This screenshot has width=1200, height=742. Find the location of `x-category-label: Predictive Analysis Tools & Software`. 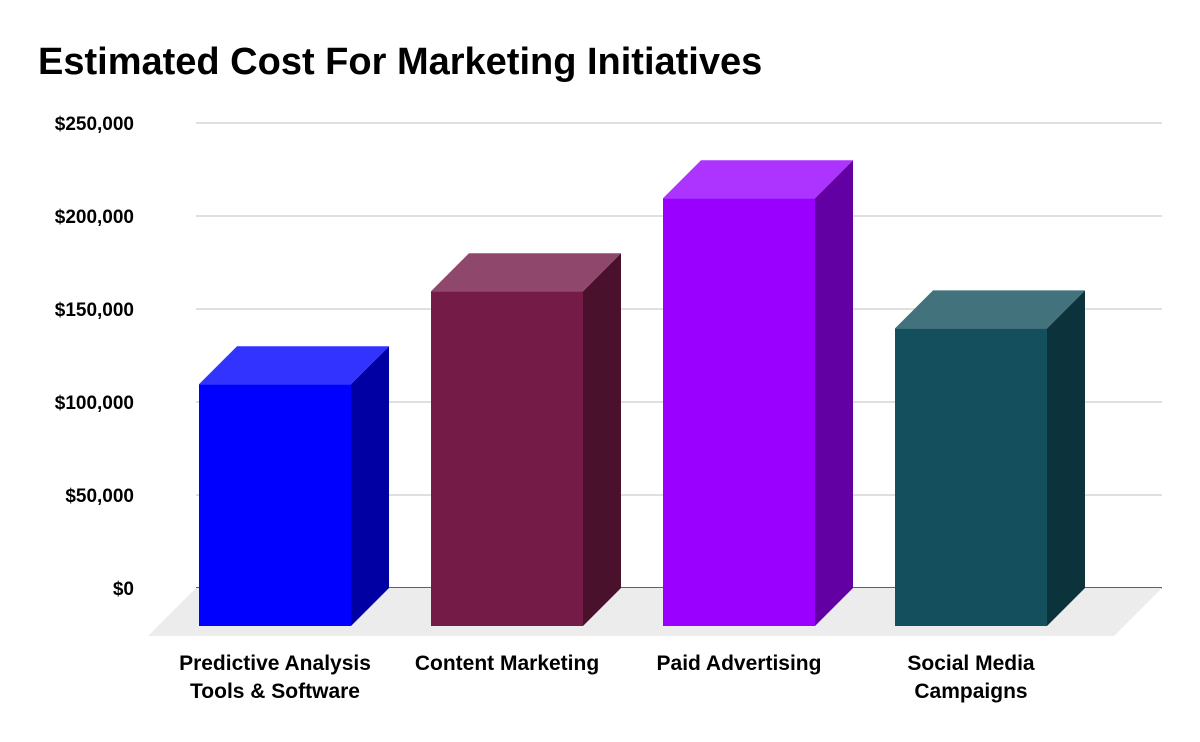

x-category-label: Predictive Analysis Tools & Software is located at coordinates (275, 677).